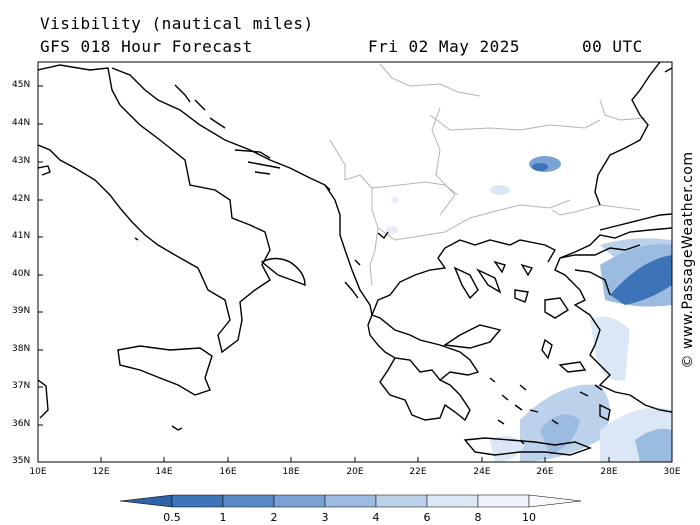 The height and width of the screenshot is (525, 700). Describe the element at coordinates (164, 472) in the screenshot. I see `lon-label: 14E` at that location.